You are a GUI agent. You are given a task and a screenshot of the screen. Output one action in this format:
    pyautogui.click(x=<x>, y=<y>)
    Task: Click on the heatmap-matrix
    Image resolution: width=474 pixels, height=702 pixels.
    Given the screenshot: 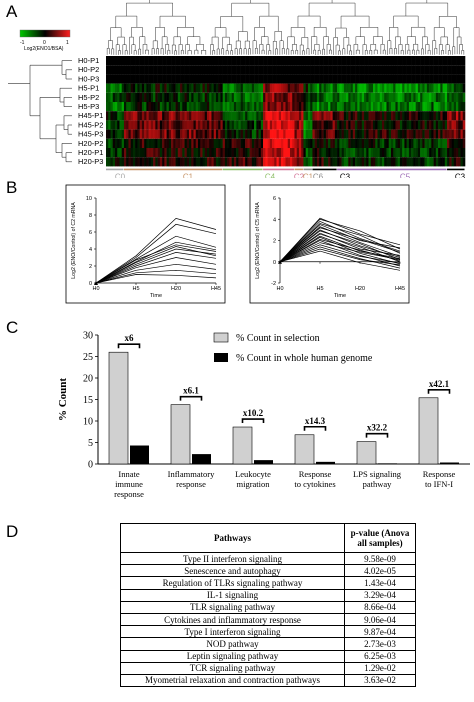 What is the action you would take?
    pyautogui.click(x=285, y=111)
    